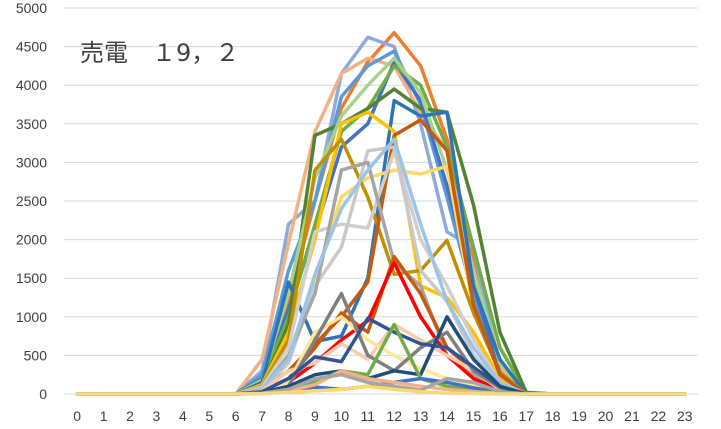 The height and width of the screenshot is (429, 721). I want to click on x-tick-label: 19, so click(579, 416).